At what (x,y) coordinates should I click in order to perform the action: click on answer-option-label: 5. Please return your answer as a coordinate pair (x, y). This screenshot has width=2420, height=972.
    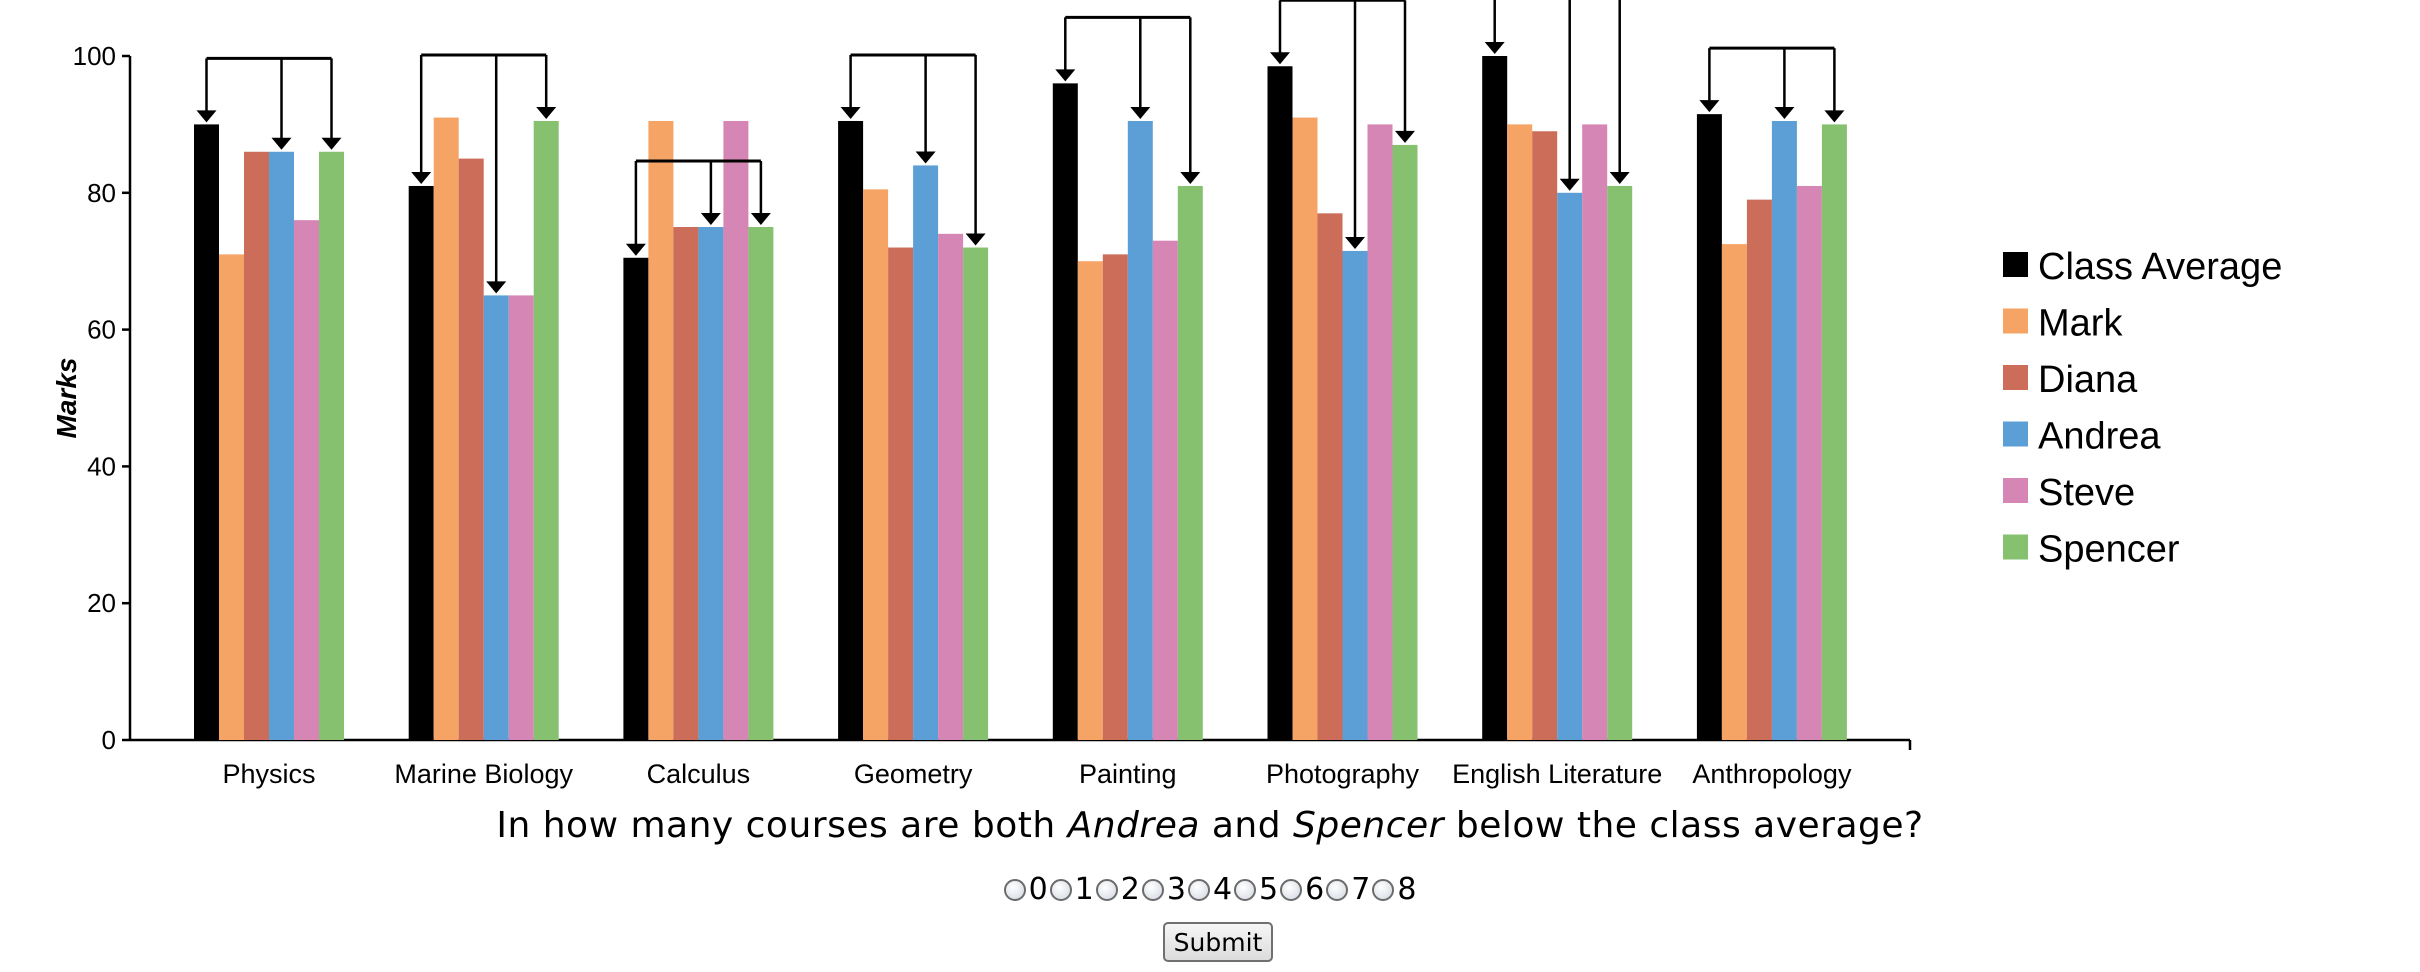
    Looking at the image, I should click on (1269, 889).